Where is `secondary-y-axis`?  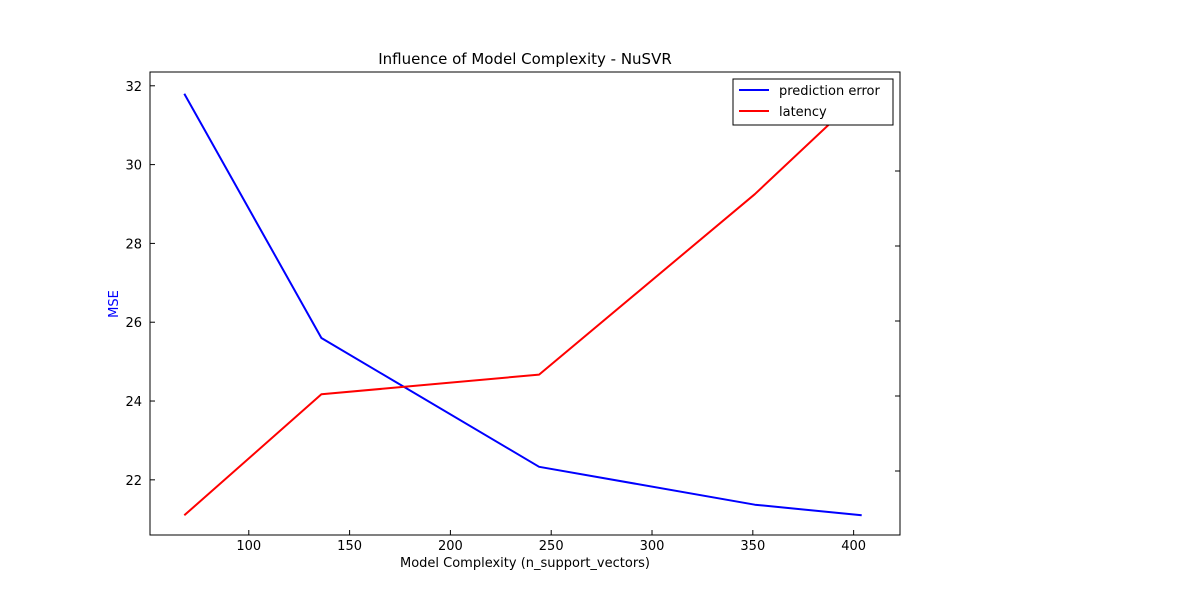 secondary-y-axis is located at coordinates (897, 321).